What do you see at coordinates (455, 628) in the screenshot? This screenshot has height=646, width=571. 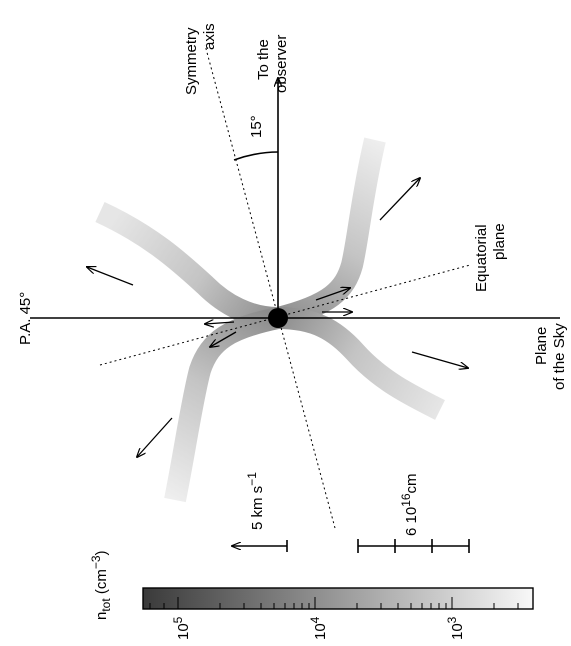 I see `colorbar-tick-label-1e3: 10³` at bounding box center [455, 628].